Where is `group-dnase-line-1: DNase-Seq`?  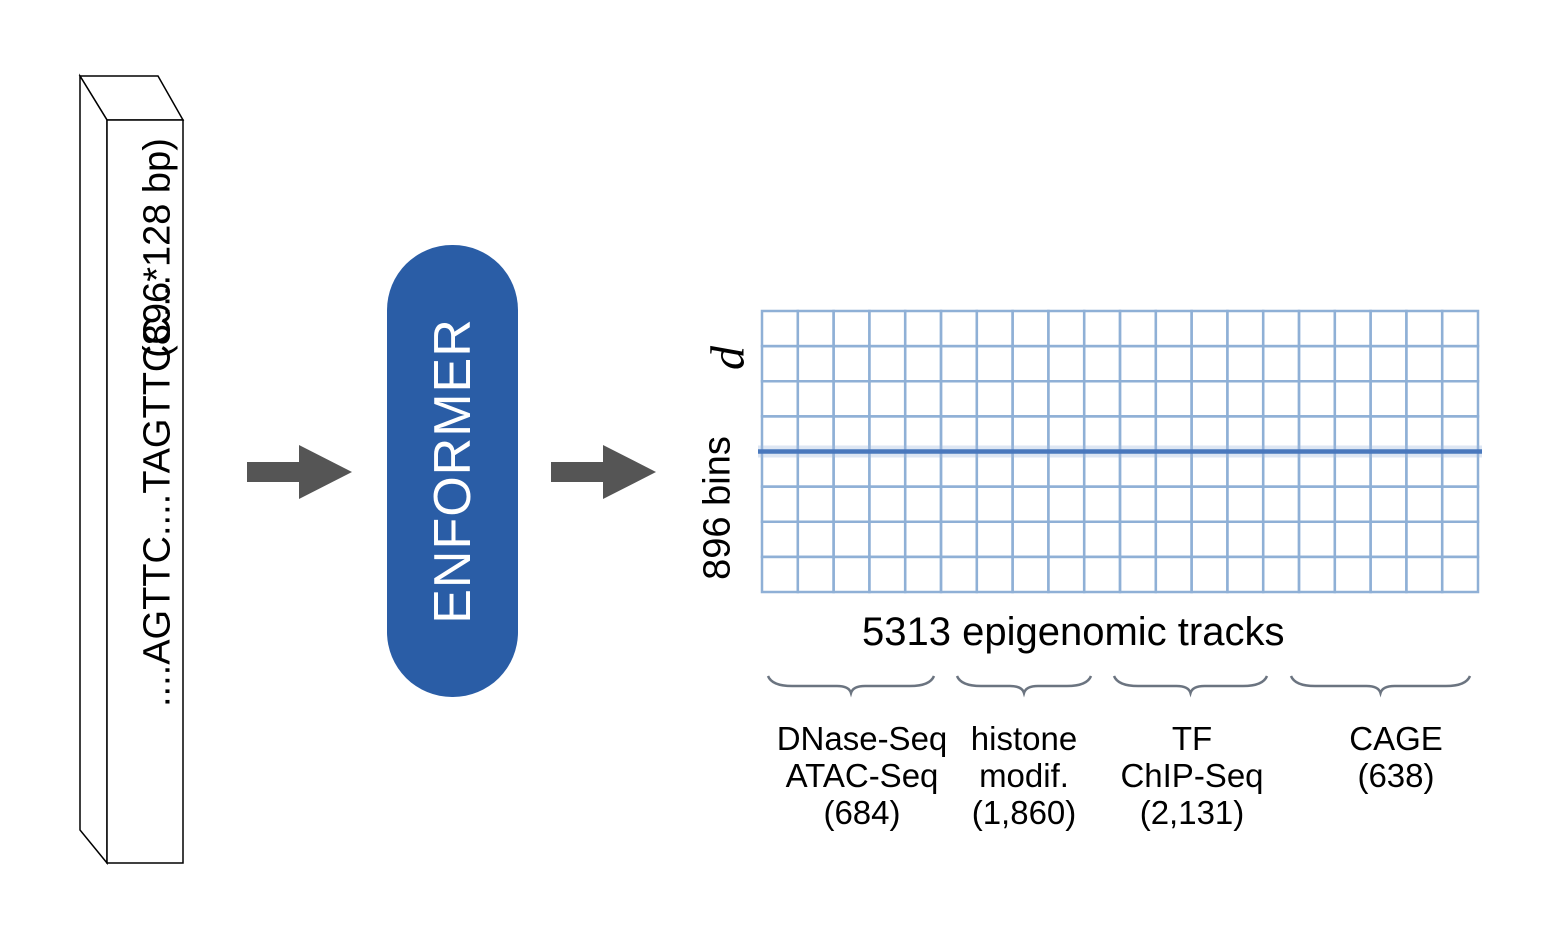
group-dnase-line-1: DNase-Seq is located at coordinates (862, 738).